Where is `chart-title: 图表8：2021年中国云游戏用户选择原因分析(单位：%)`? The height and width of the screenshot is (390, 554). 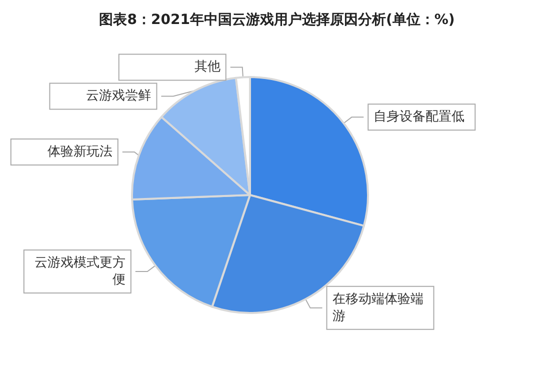 chart-title: 图表8：2021年中国云游戏用户选择原因分析(单位：%) is located at coordinates (277, 19).